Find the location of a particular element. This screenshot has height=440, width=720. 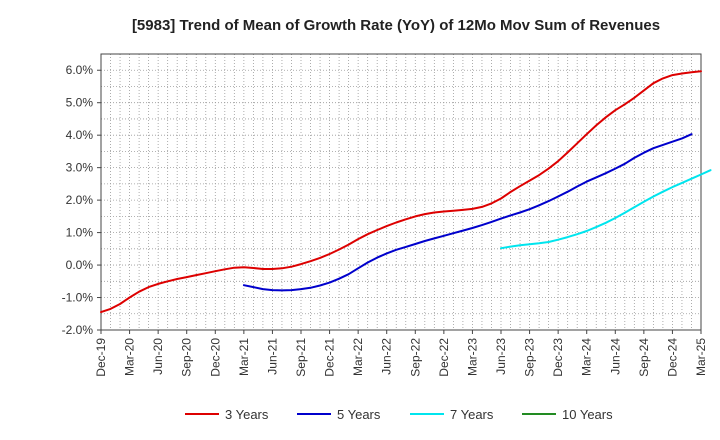

x-tick-label: Mar-25 is located at coordinates (701, 357).